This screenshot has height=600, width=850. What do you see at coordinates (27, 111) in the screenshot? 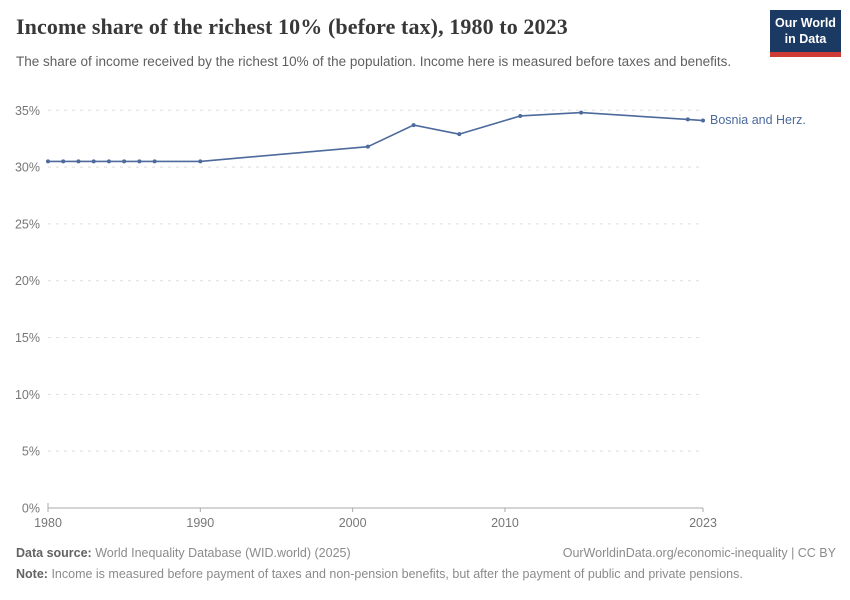
I see `y-tick-label: 35%` at bounding box center [27, 111].